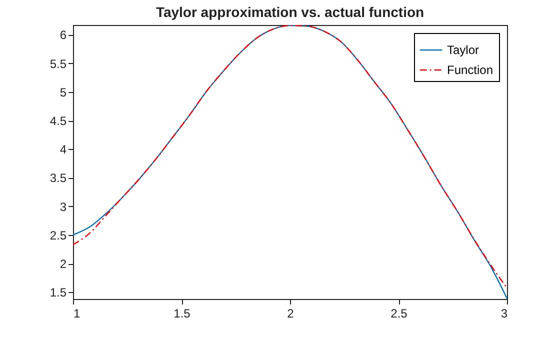 Image resolution: width=560 pixels, height=337 pixels. I want to click on x-tick-label: 2.5, so click(399, 313).